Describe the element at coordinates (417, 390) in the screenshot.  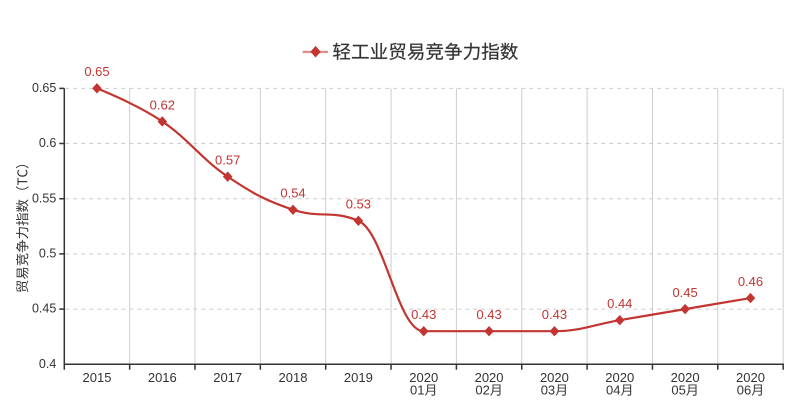
I see `svg-text: 01` at that location.